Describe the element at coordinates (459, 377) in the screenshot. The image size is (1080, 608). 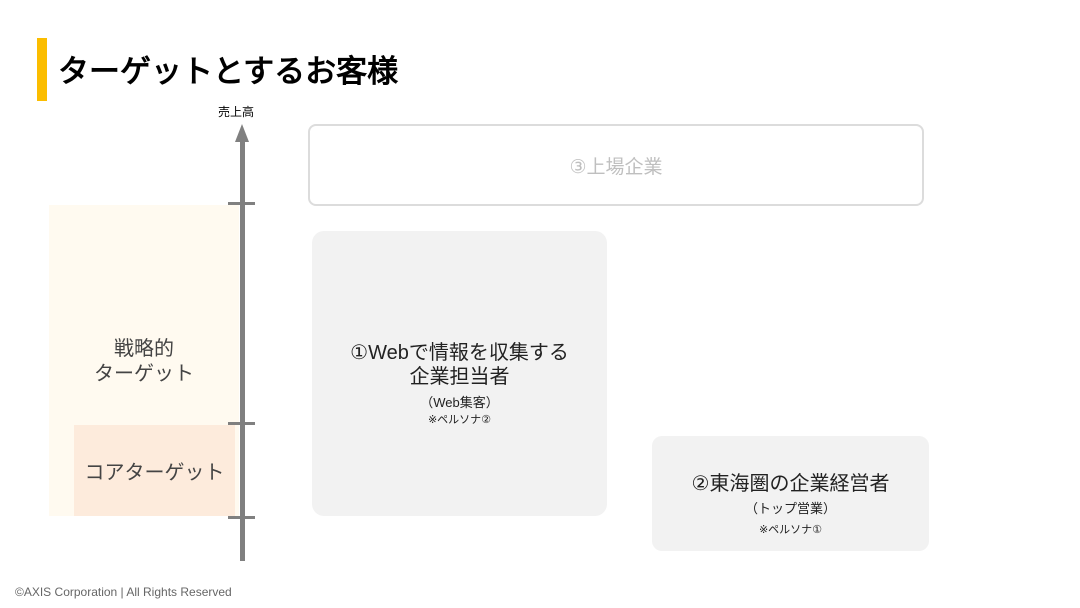
I see `web-persona-title-line2: 企業担当者` at that location.